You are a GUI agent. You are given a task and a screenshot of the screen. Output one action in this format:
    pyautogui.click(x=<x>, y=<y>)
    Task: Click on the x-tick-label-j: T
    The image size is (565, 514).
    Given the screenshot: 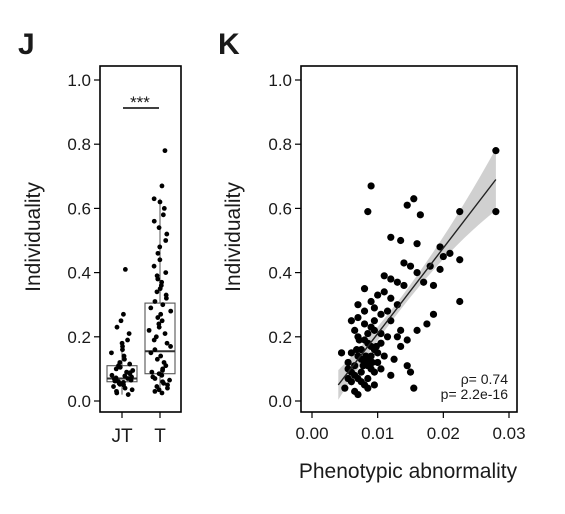 What is the action you would take?
    pyautogui.click(x=160, y=436)
    